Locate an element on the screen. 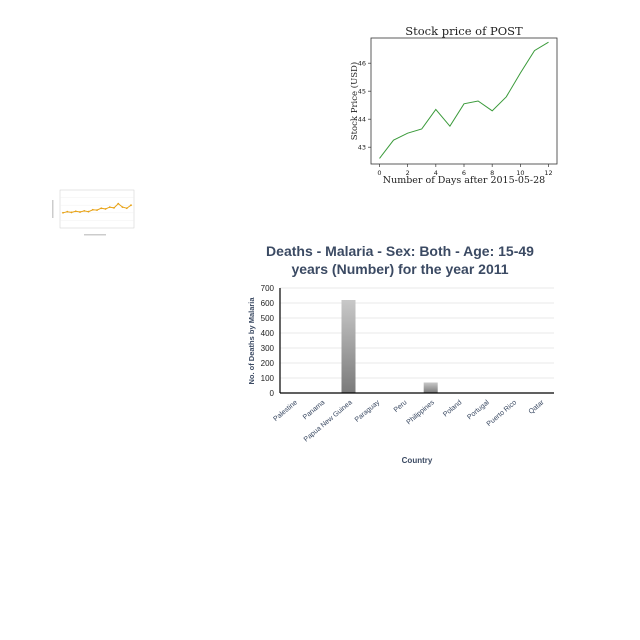  y-tick-label: 0 is located at coordinates (272, 393).